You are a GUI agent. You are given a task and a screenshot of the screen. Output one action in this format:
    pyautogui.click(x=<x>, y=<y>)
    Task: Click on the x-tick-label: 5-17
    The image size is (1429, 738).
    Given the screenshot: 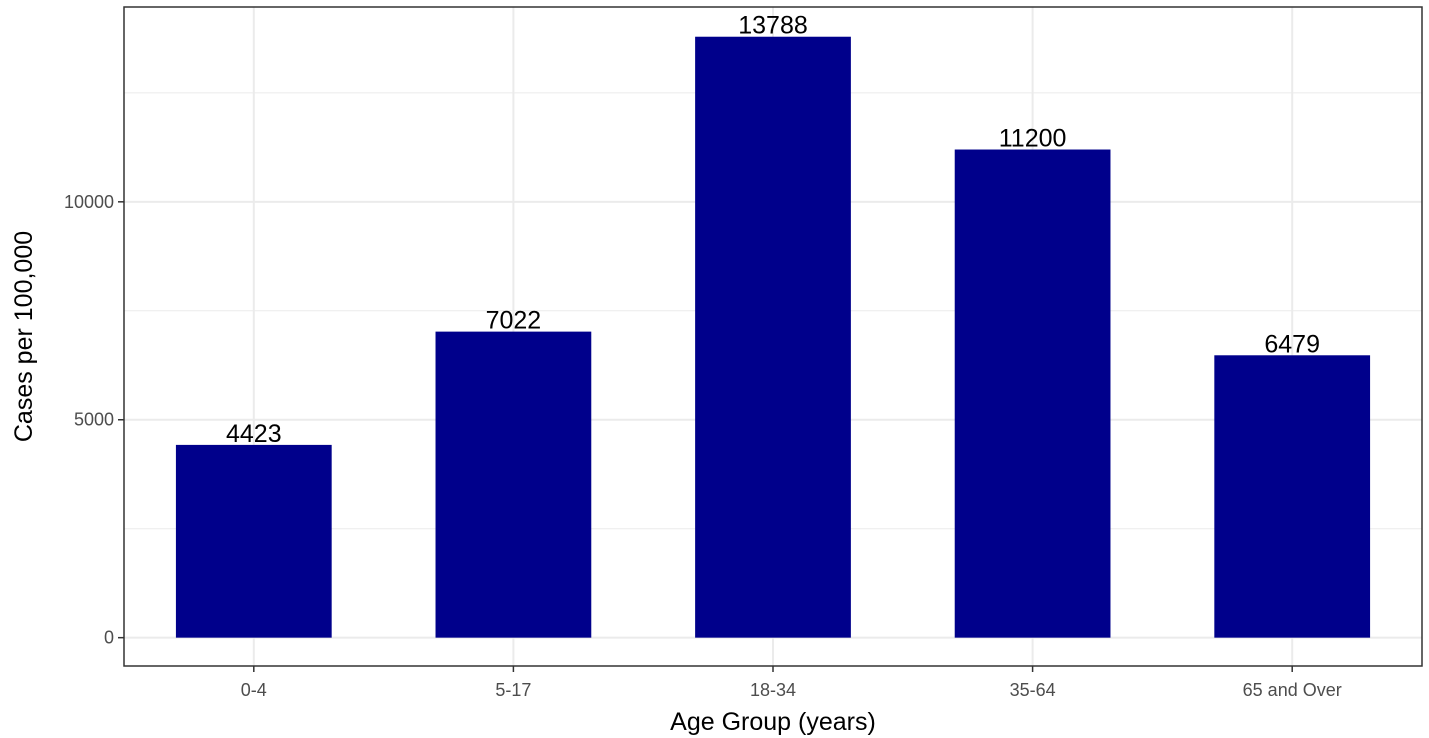 What is the action you would take?
    pyautogui.click(x=513, y=690)
    